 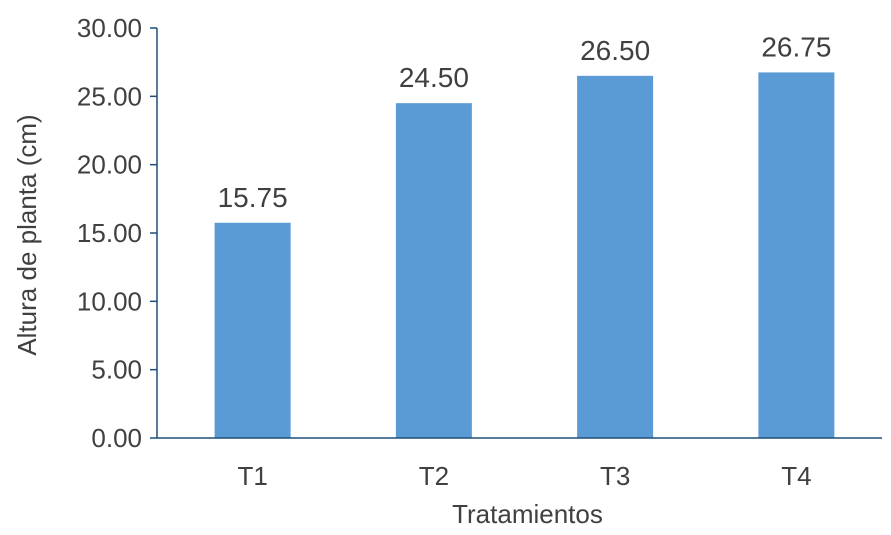 What do you see at coordinates (27, 234) in the screenshot?
I see `y-axis-title: Altura de planta (cm)` at bounding box center [27, 234].